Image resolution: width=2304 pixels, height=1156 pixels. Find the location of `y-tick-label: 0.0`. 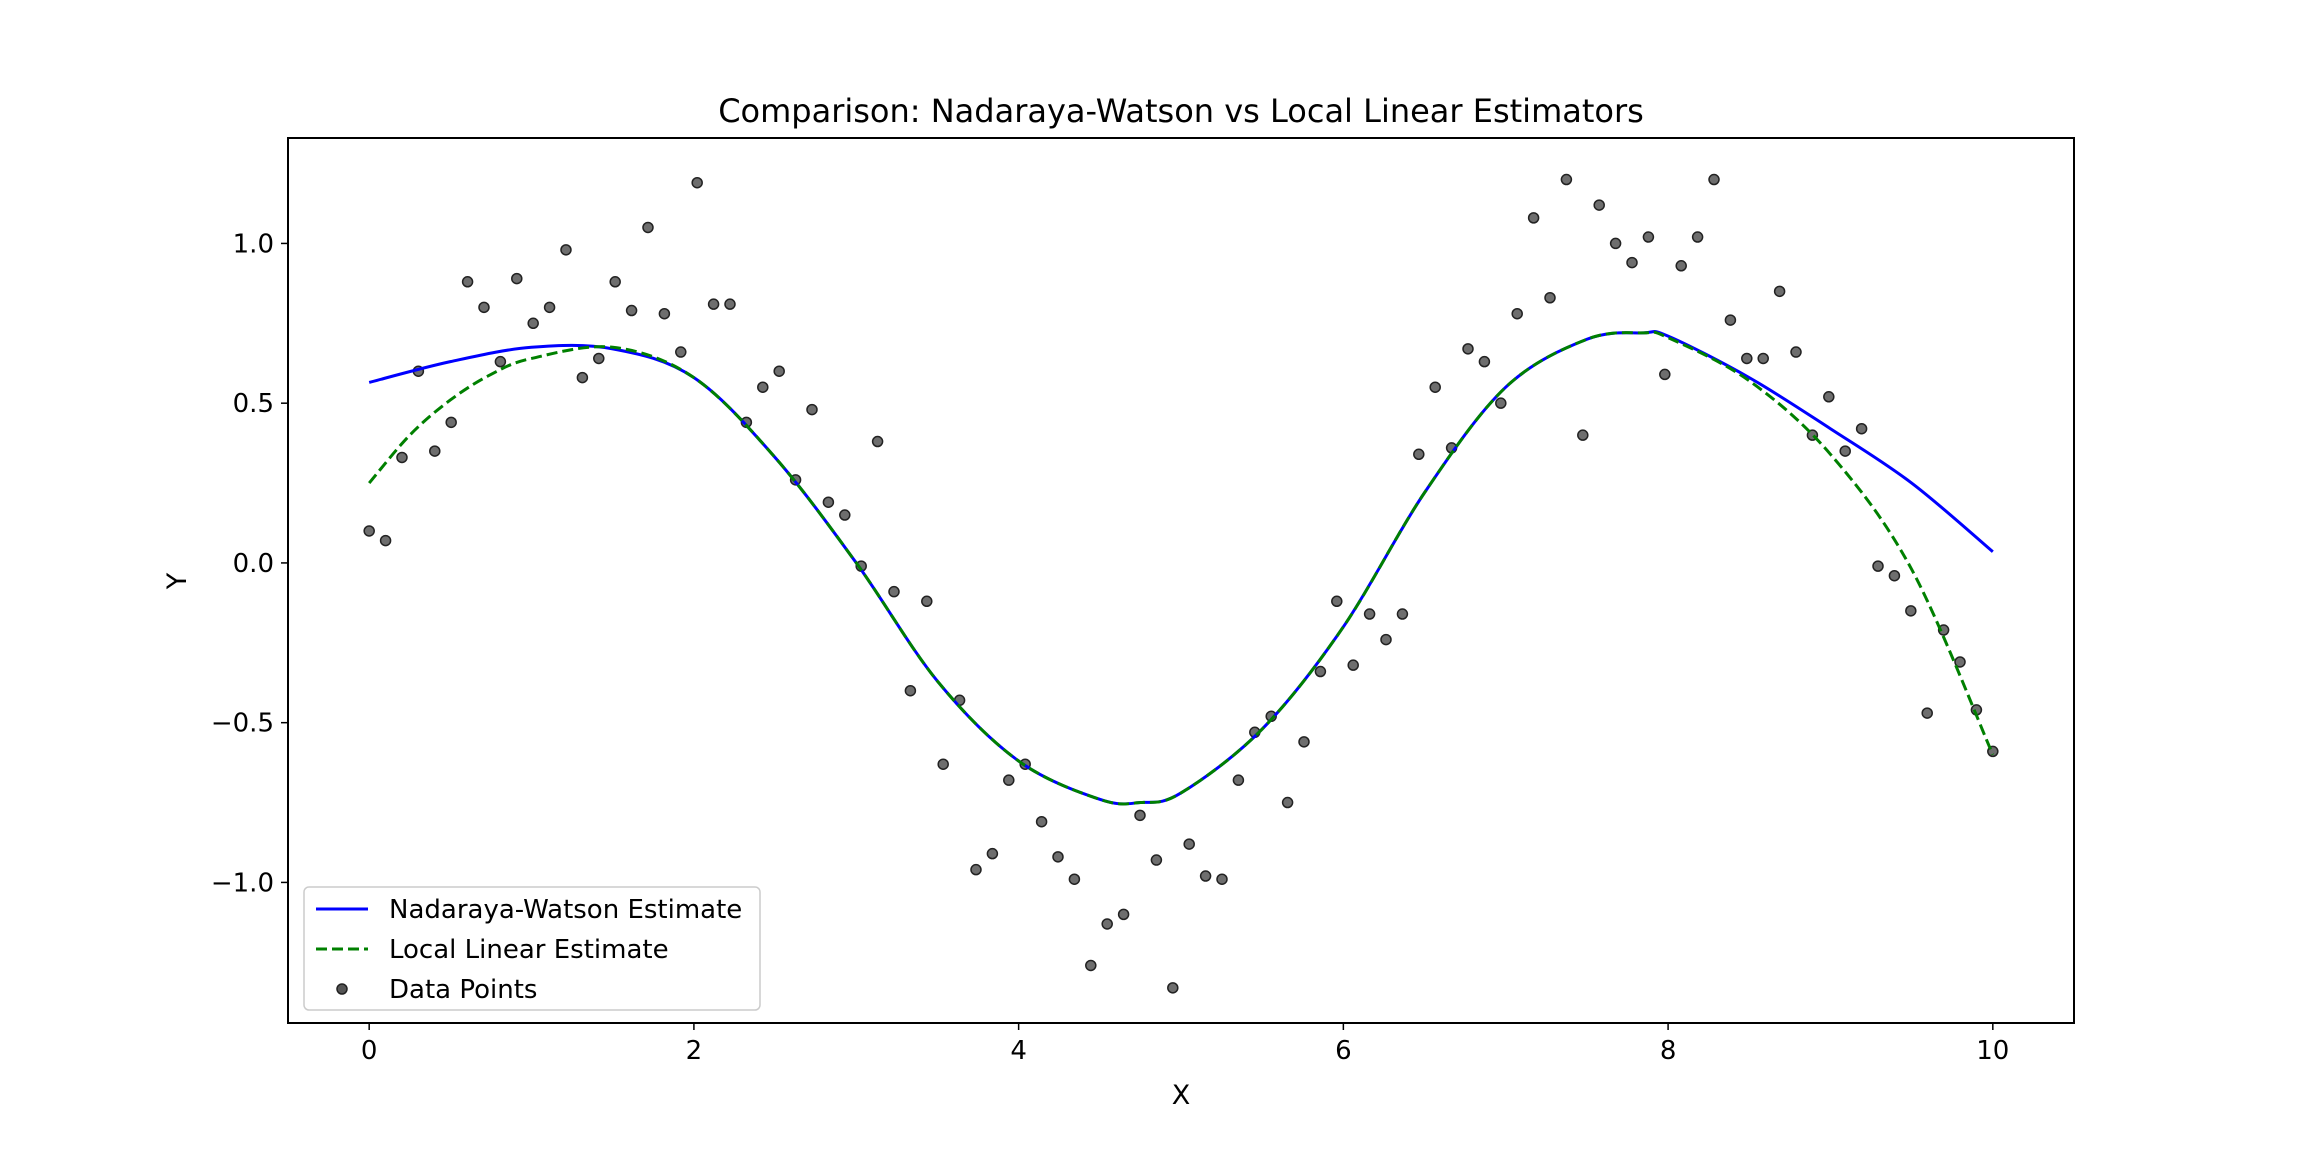

y-tick-label: 0.0 is located at coordinates (253, 564).